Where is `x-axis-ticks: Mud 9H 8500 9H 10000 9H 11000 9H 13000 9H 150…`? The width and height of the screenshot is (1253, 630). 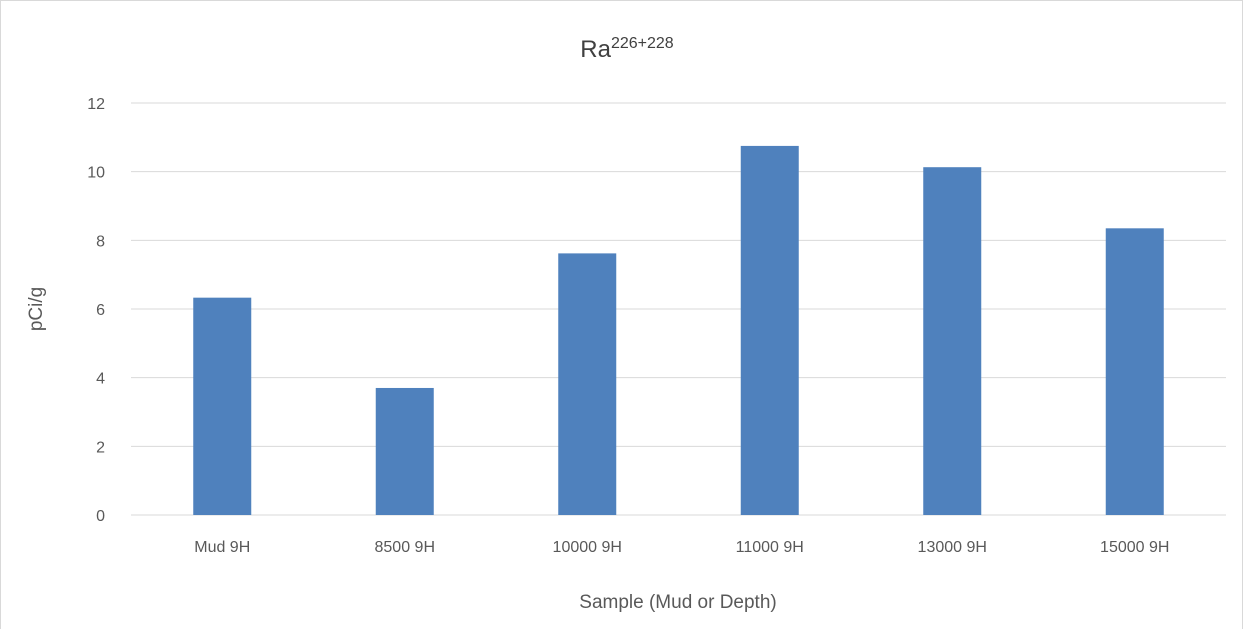 x-axis-ticks: Mud 9H 8500 9H 10000 9H 11000 9H 13000 9H 150… is located at coordinates (681, 547).